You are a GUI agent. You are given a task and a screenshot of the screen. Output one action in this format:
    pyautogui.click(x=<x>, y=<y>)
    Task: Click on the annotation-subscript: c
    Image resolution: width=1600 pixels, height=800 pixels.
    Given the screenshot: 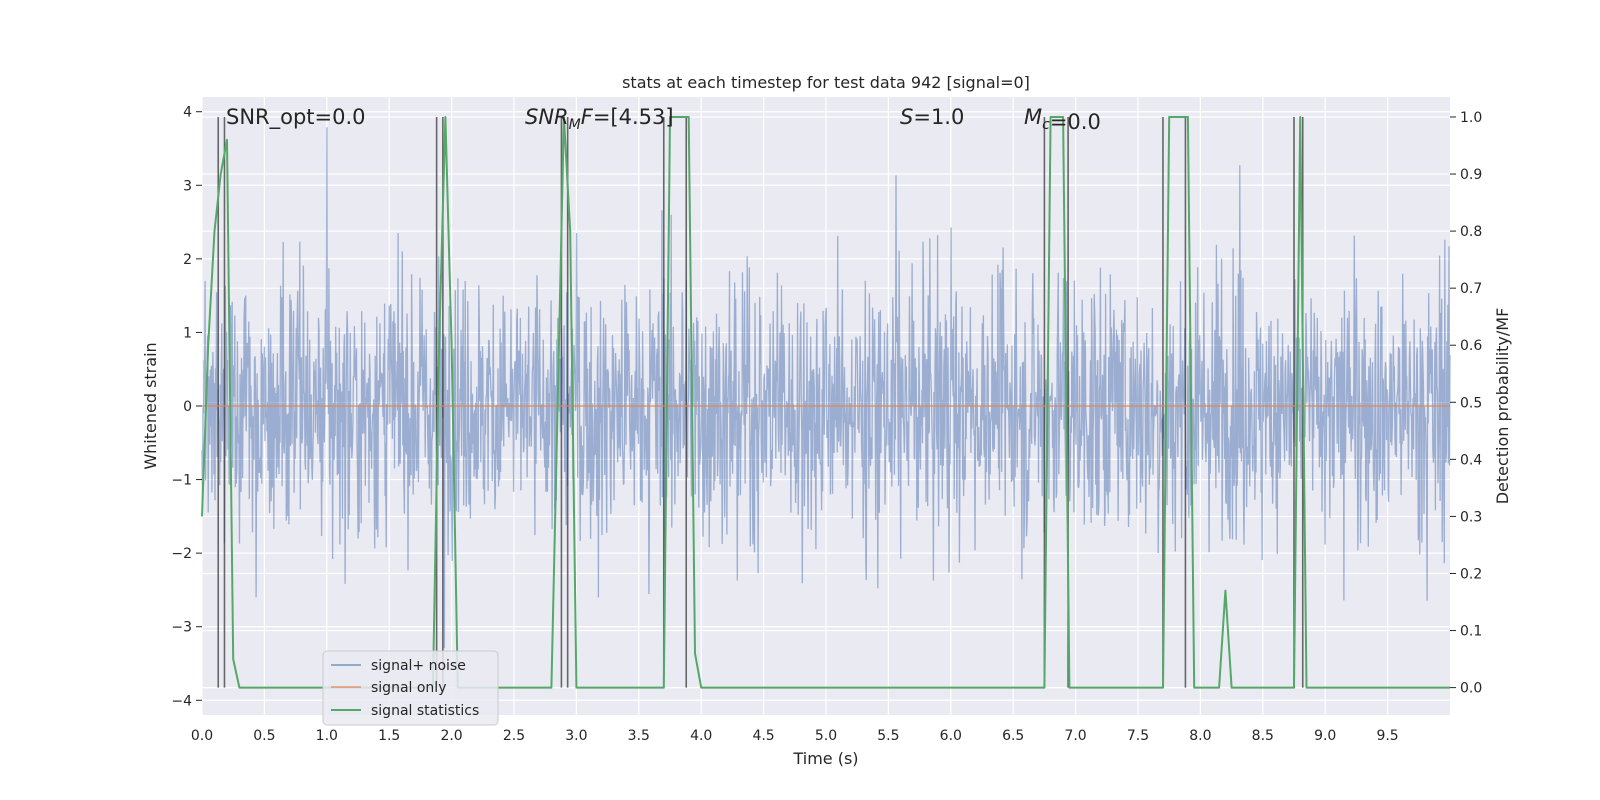 What is the action you would take?
    pyautogui.click(x=1046, y=125)
    